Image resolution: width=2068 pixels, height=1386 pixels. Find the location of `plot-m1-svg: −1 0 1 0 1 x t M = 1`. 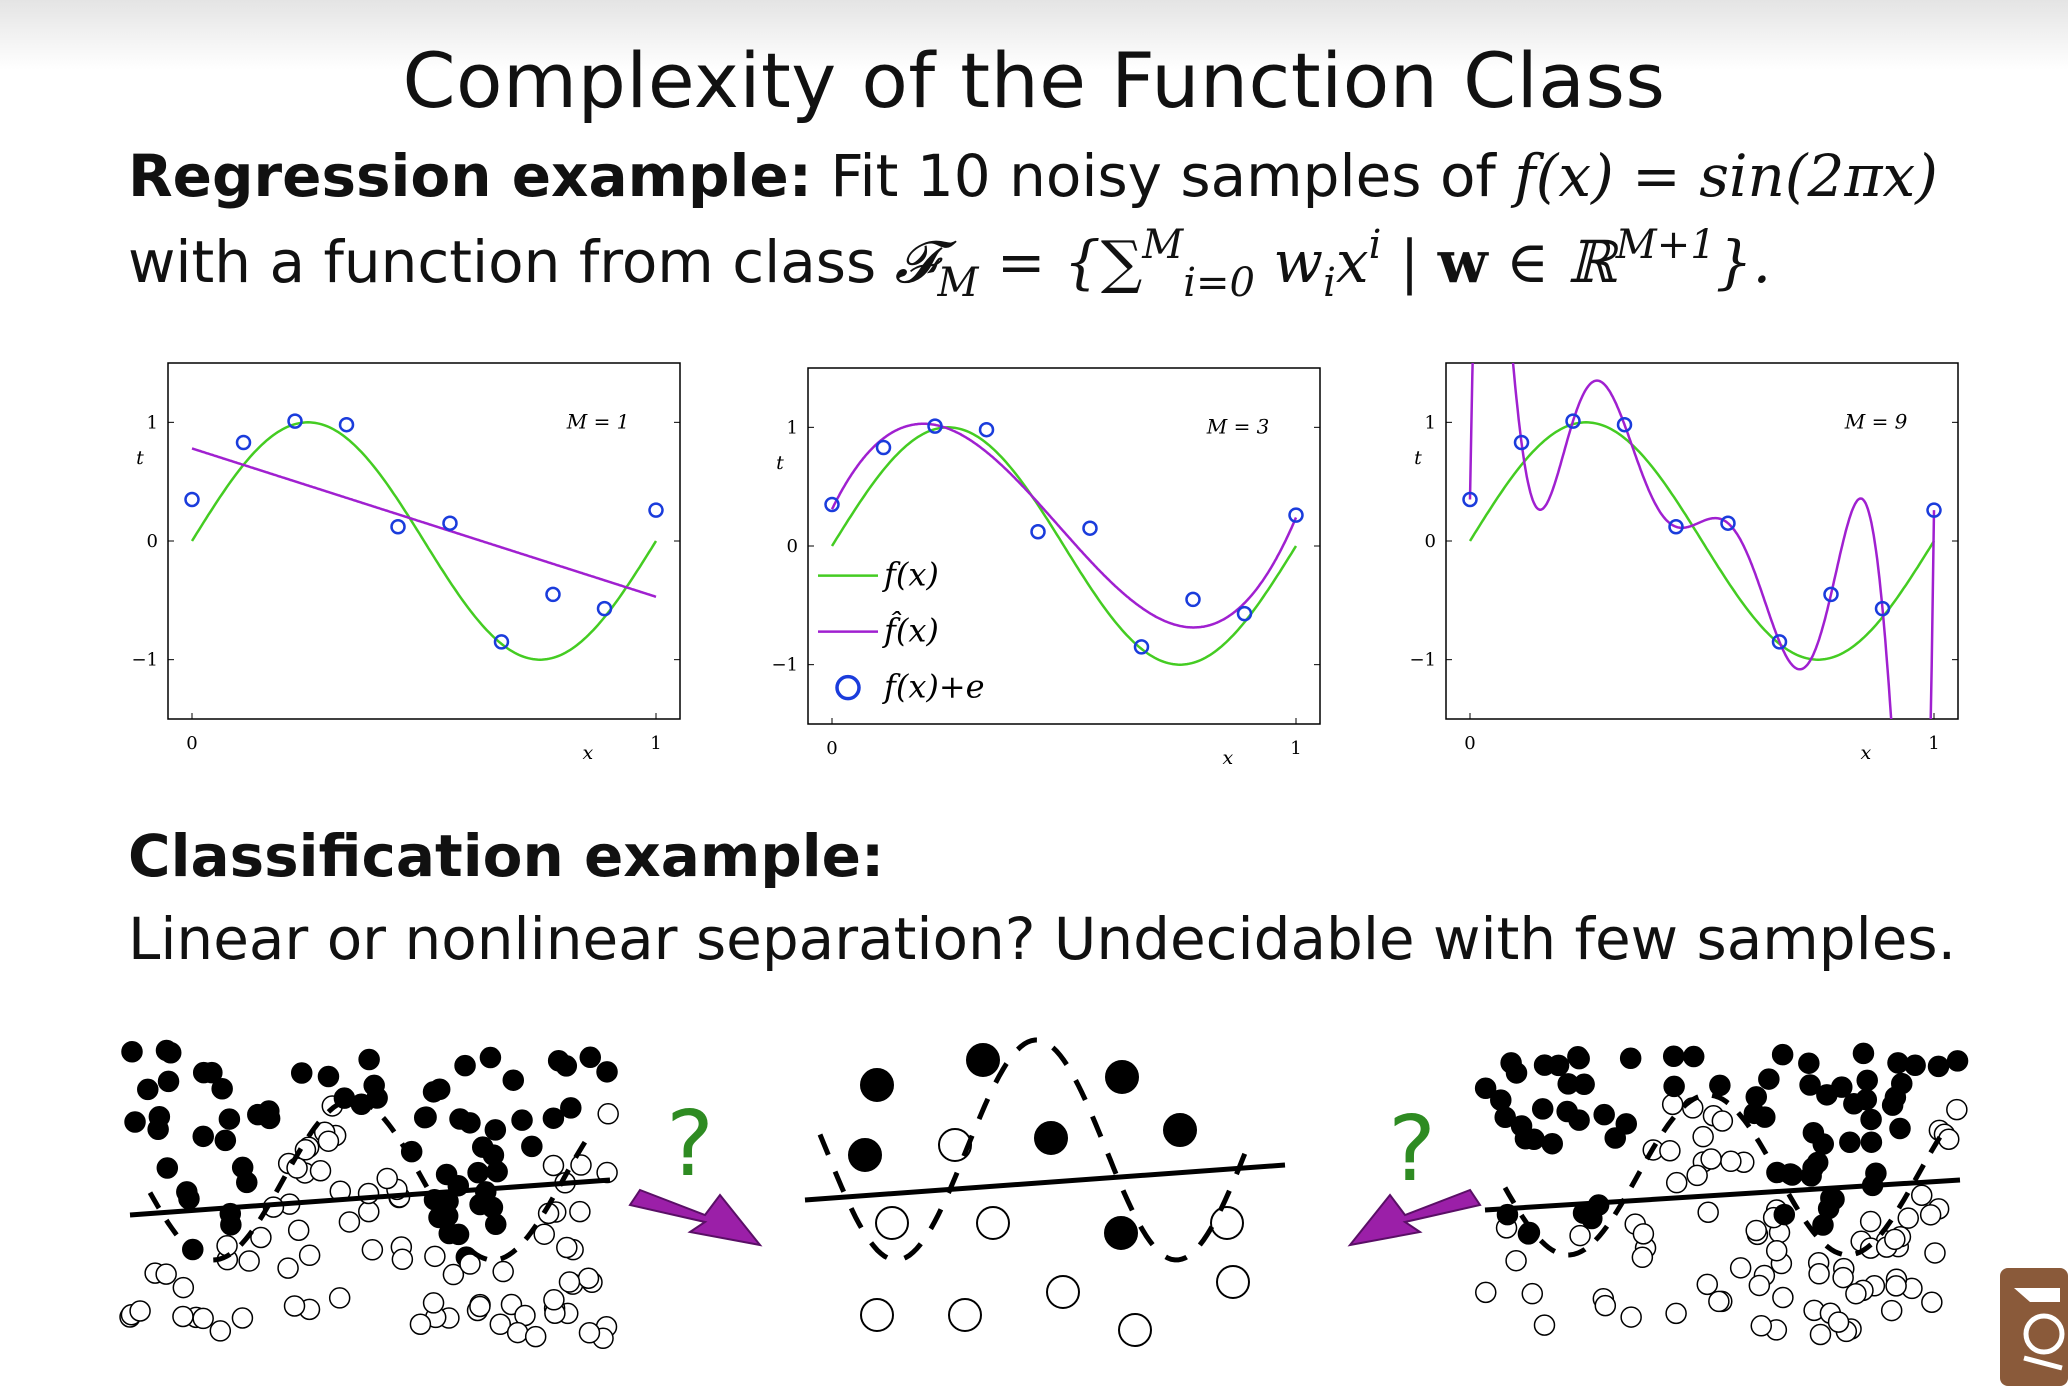

plot-m1-svg: −1 0 1 0 1 x t M = 1 is located at coordinates (406, 563).